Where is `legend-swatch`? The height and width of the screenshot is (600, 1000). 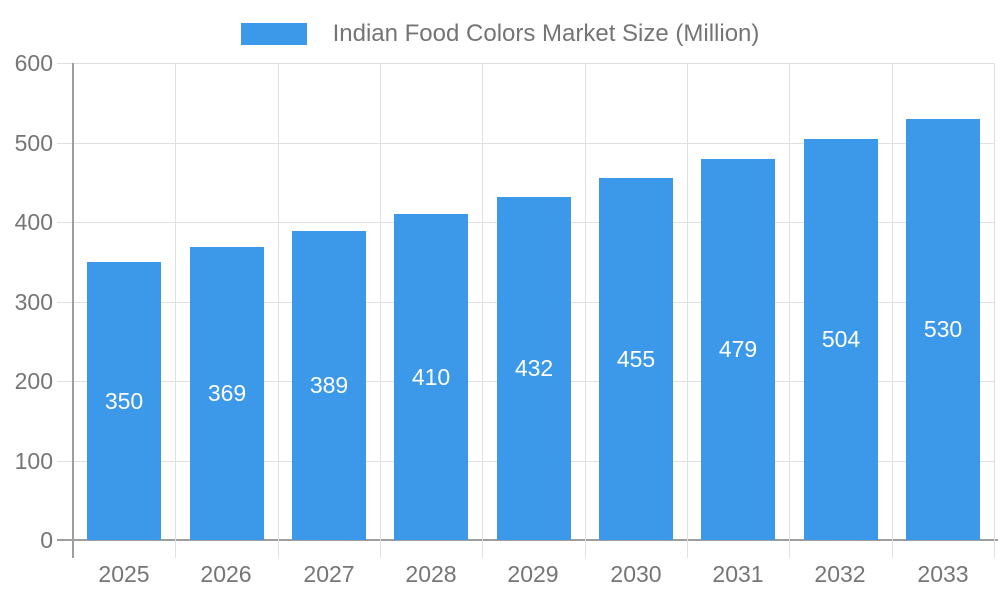
legend-swatch is located at coordinates (273, 34).